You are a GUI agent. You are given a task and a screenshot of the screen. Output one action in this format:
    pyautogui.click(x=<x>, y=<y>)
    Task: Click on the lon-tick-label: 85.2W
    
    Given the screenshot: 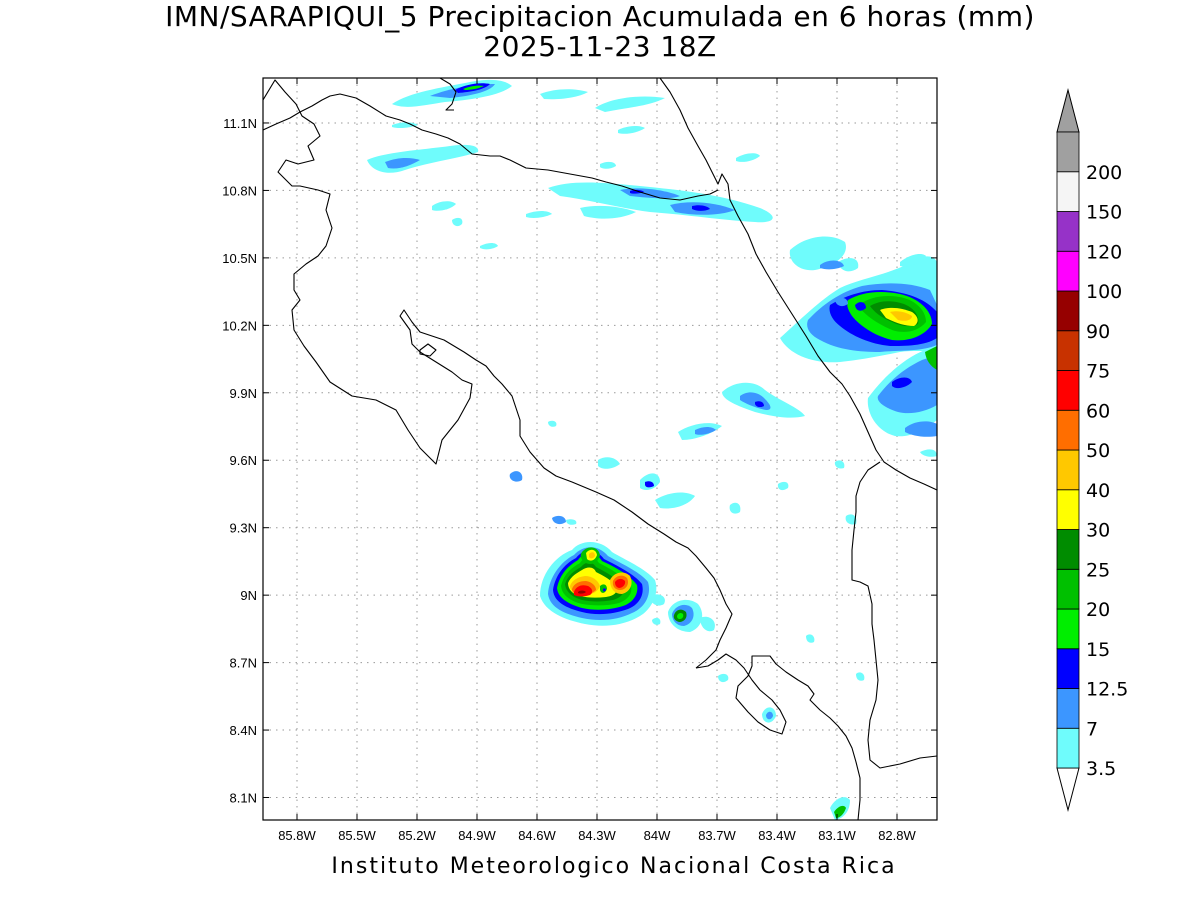 What is the action you would take?
    pyautogui.click(x=417, y=835)
    